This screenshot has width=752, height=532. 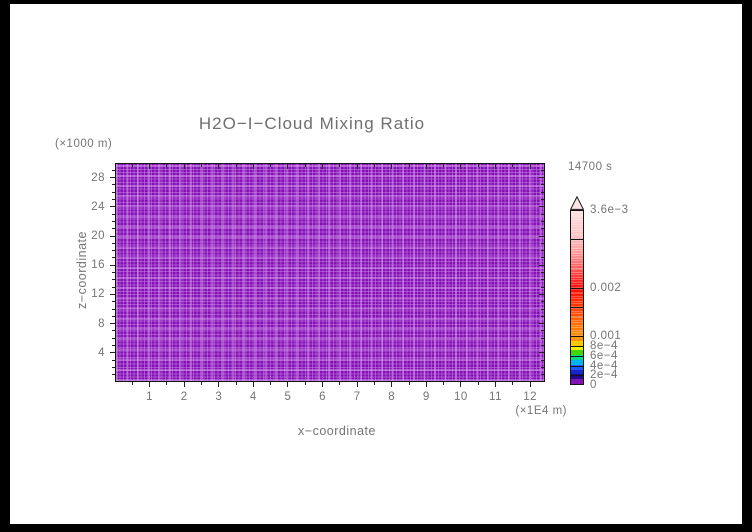 I want to click on colorbar-tick-label: 8e−4, so click(x=604, y=346).